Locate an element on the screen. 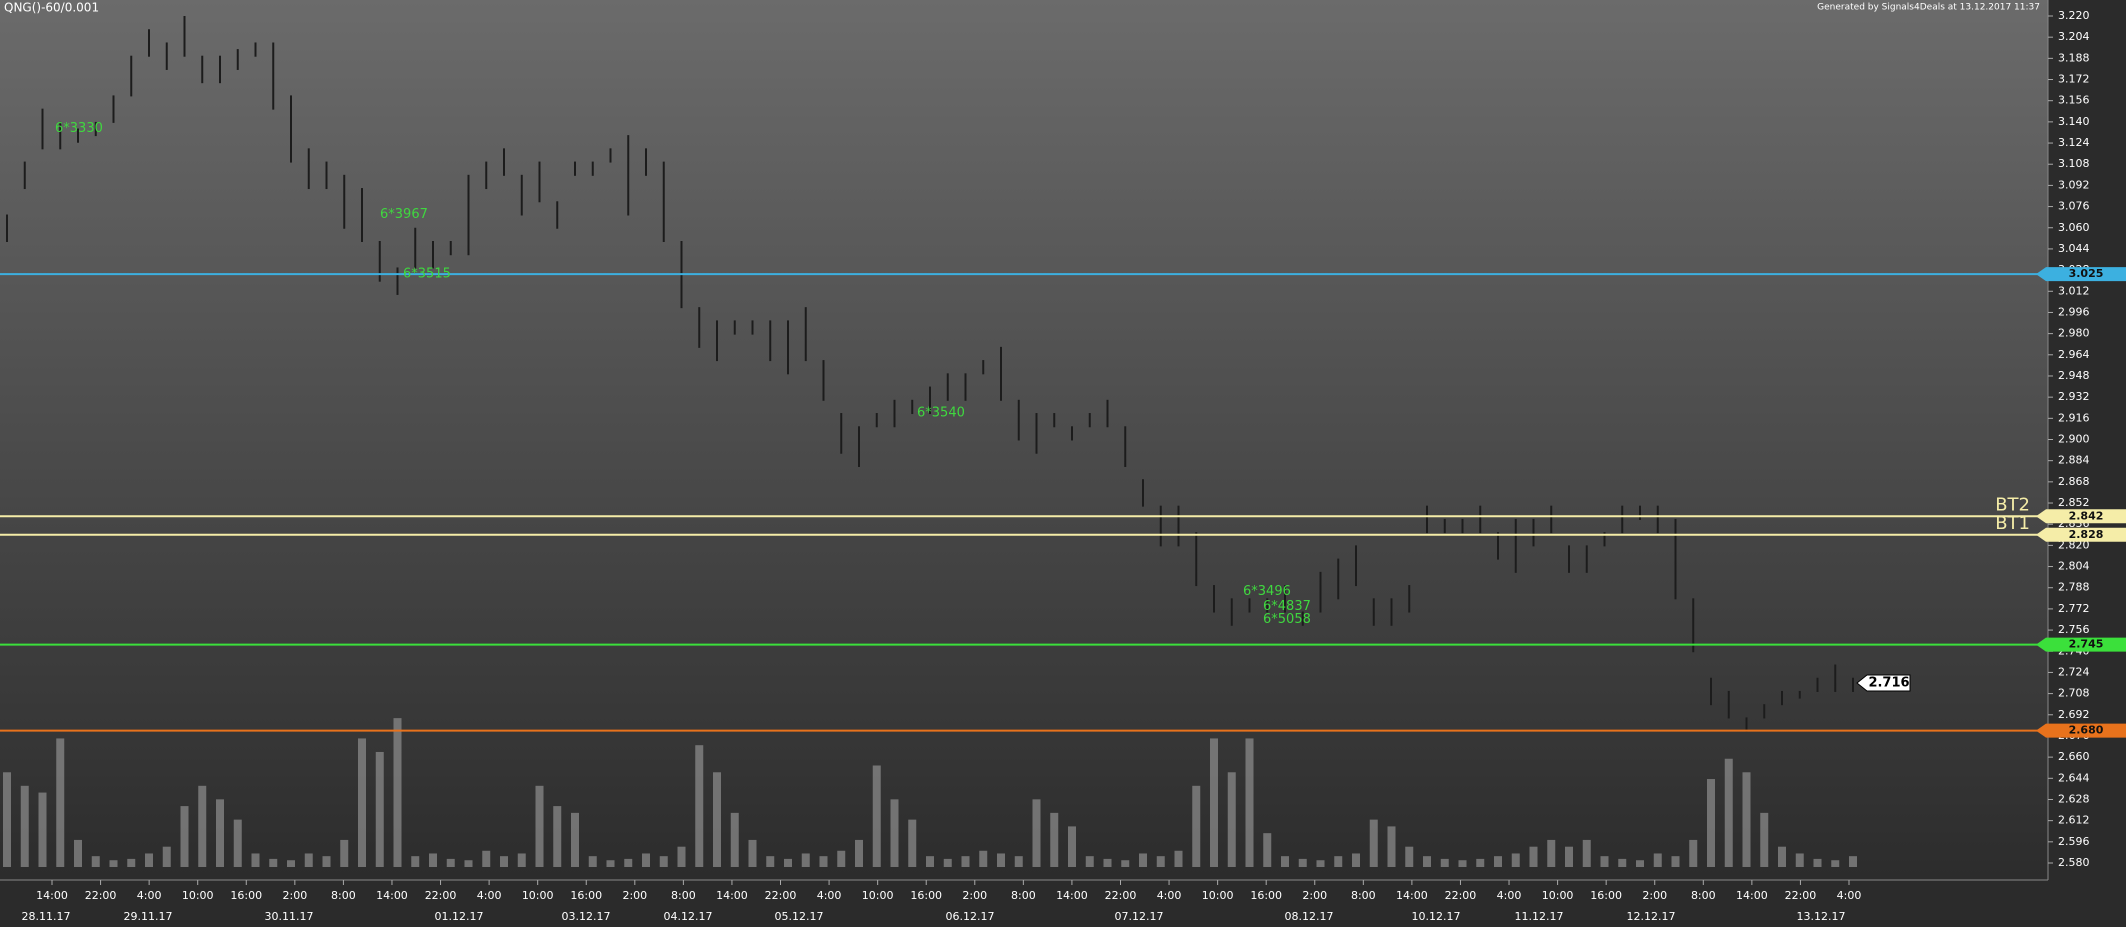 The image size is (2126, 927). y-tick-label: 3.012 is located at coordinates (2074, 290).